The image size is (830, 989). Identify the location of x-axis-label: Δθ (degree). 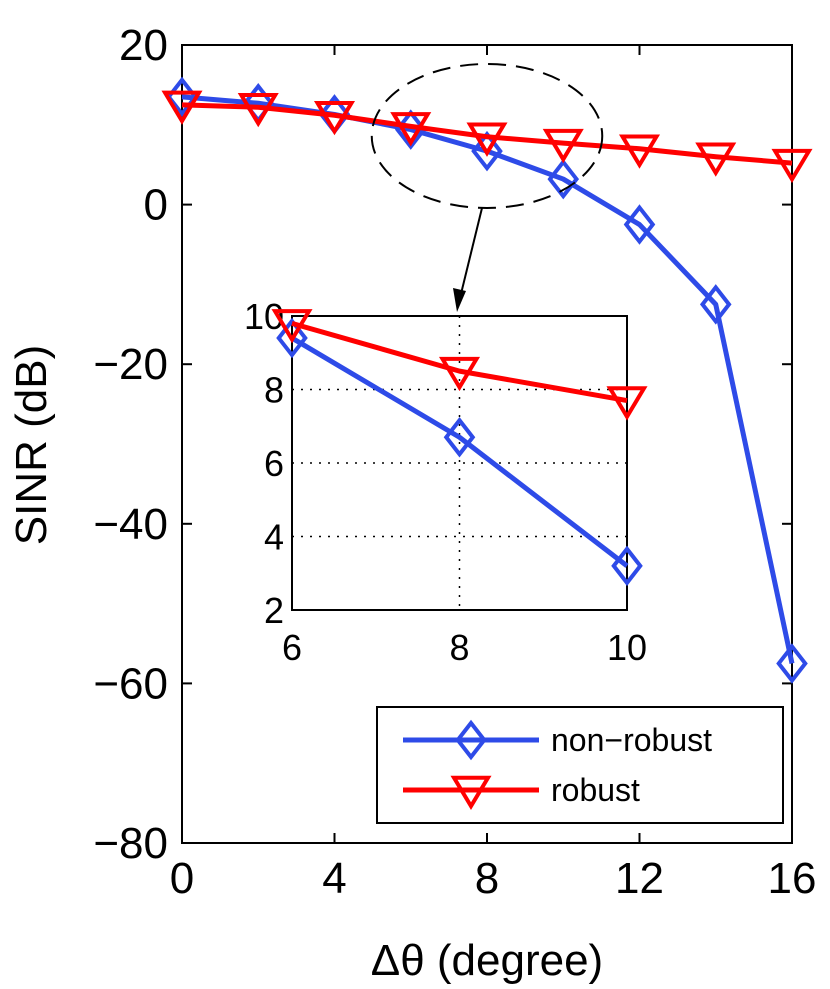
(487, 960).